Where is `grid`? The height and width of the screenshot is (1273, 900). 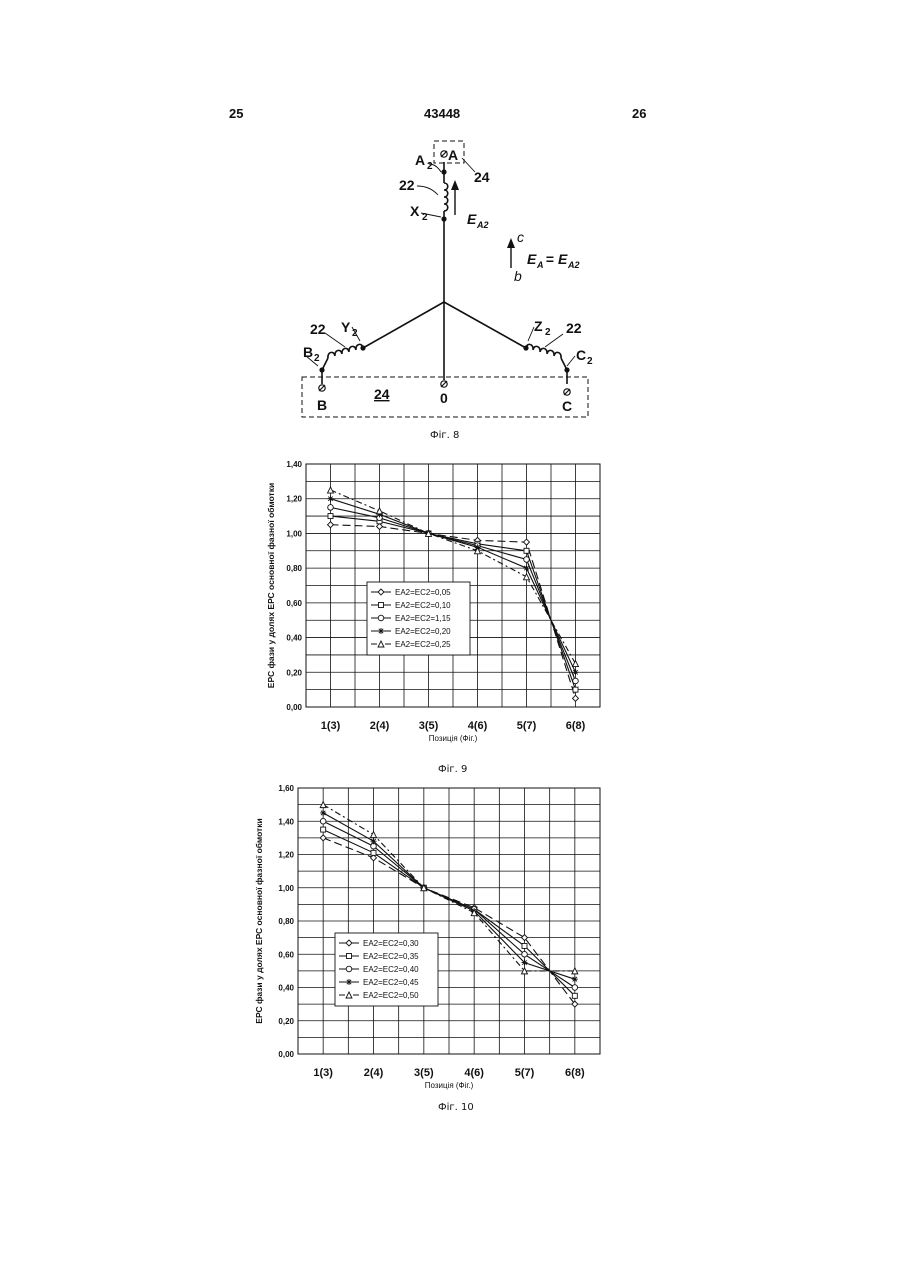
grid is located at coordinates (449, 921).